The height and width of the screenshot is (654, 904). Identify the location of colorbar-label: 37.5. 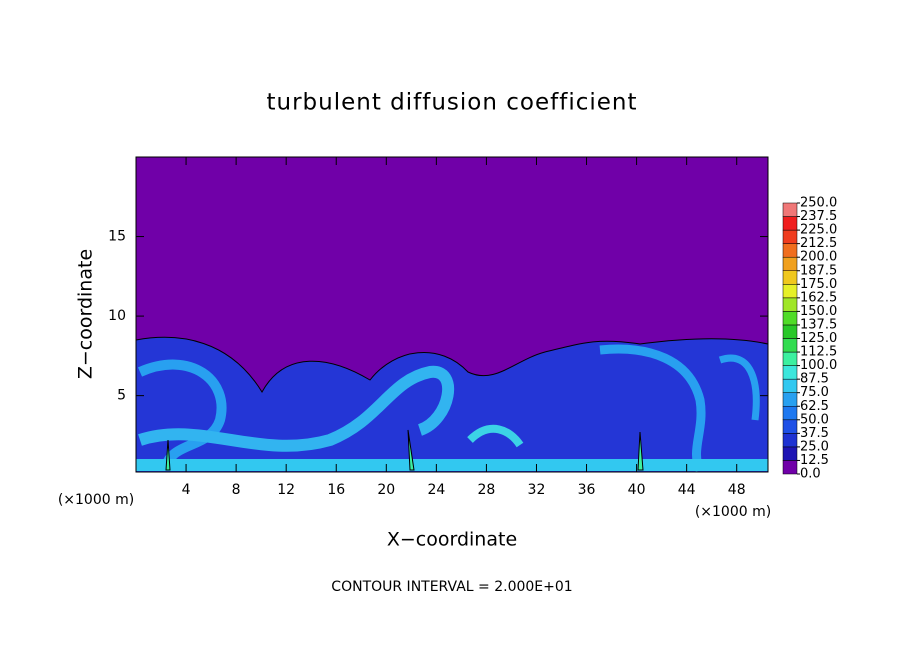
(814, 433).